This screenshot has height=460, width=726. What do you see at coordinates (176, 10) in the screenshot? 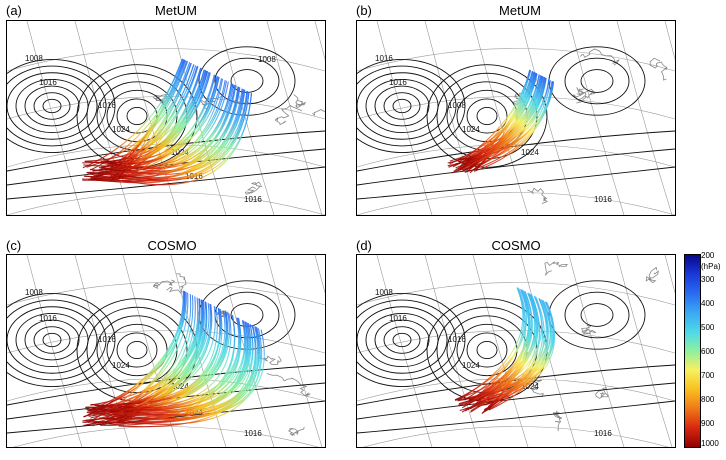
I see `panel-title: MetUM` at bounding box center [176, 10].